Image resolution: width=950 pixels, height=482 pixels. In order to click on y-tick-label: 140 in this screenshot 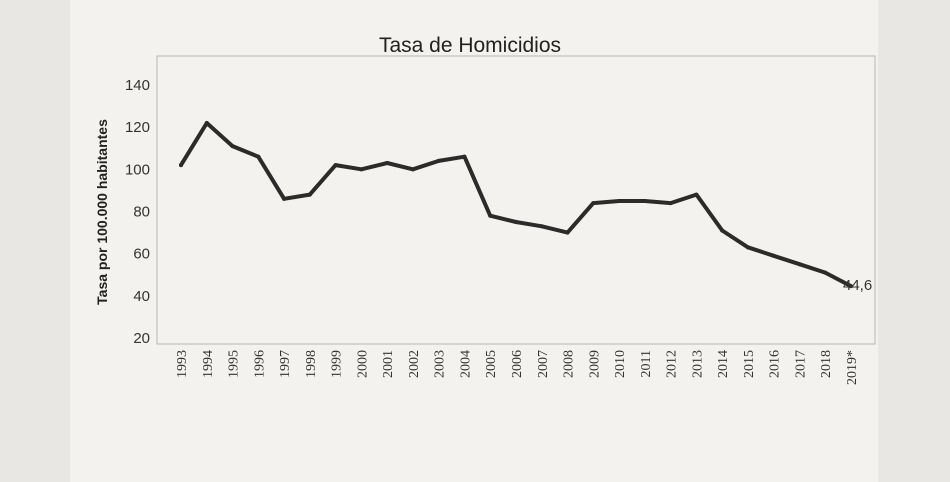, I will do `click(137, 85)`.